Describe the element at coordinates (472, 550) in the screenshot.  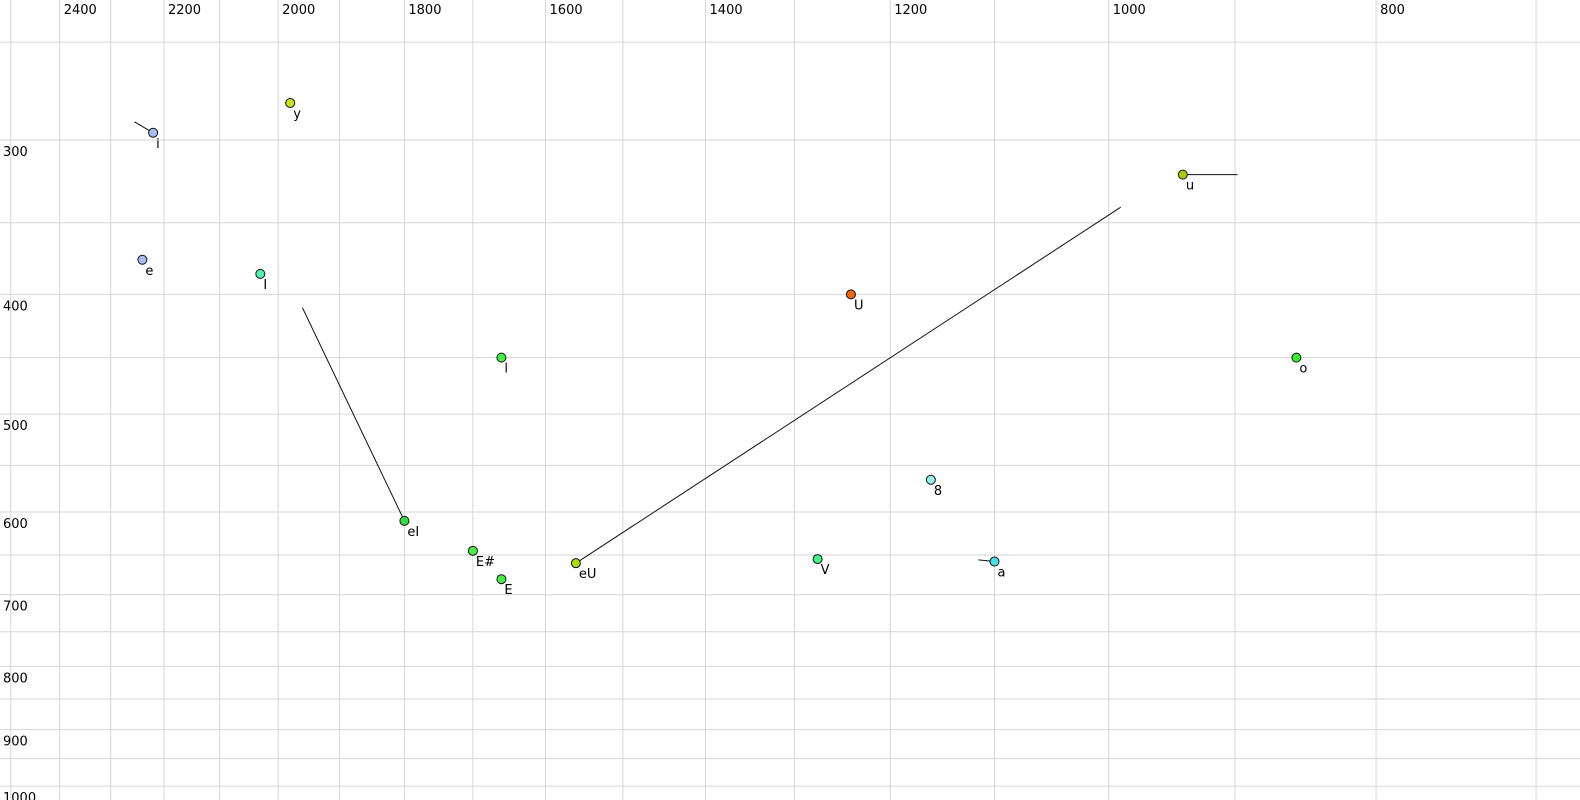
I see `point-E#` at that location.